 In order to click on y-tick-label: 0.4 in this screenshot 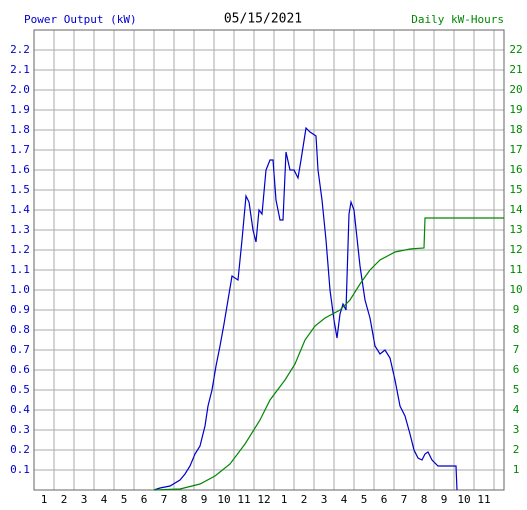, I will do `click(20, 409)`.